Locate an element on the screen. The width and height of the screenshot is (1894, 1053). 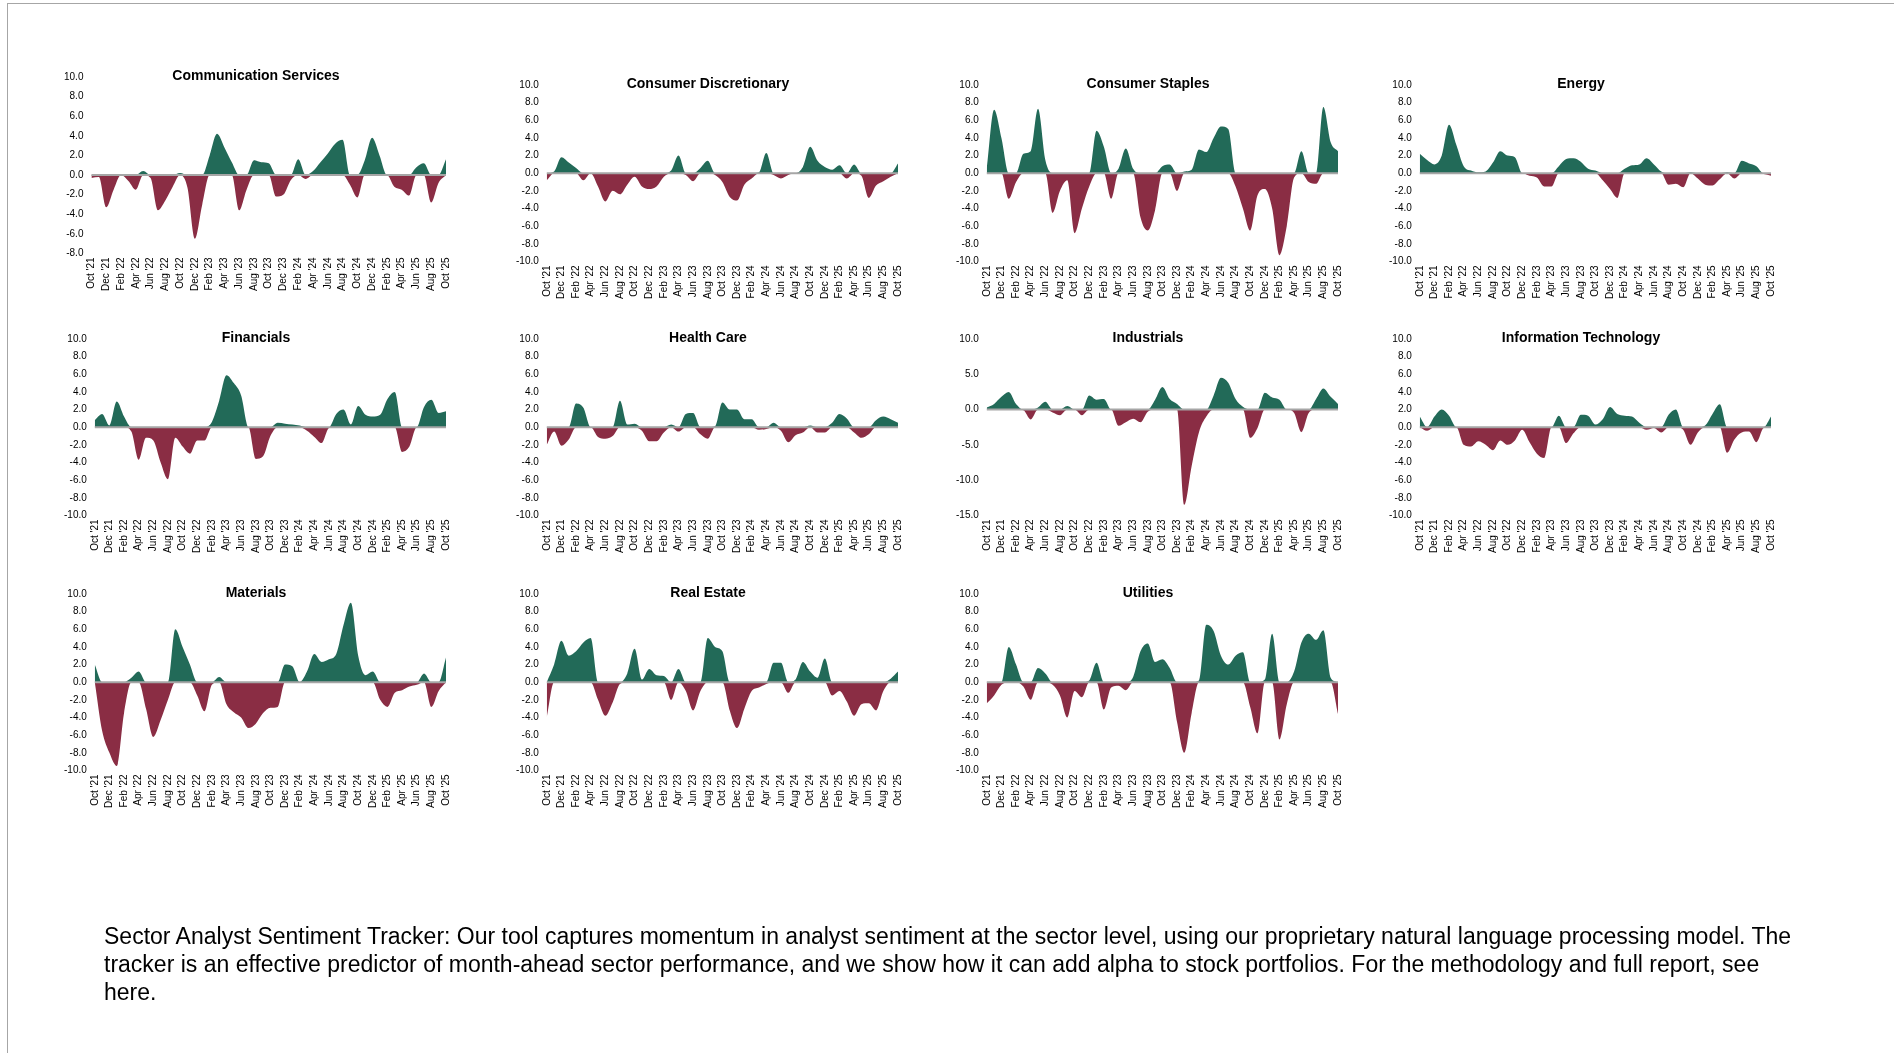
chart-title: Utilities is located at coordinates (1148, 592).